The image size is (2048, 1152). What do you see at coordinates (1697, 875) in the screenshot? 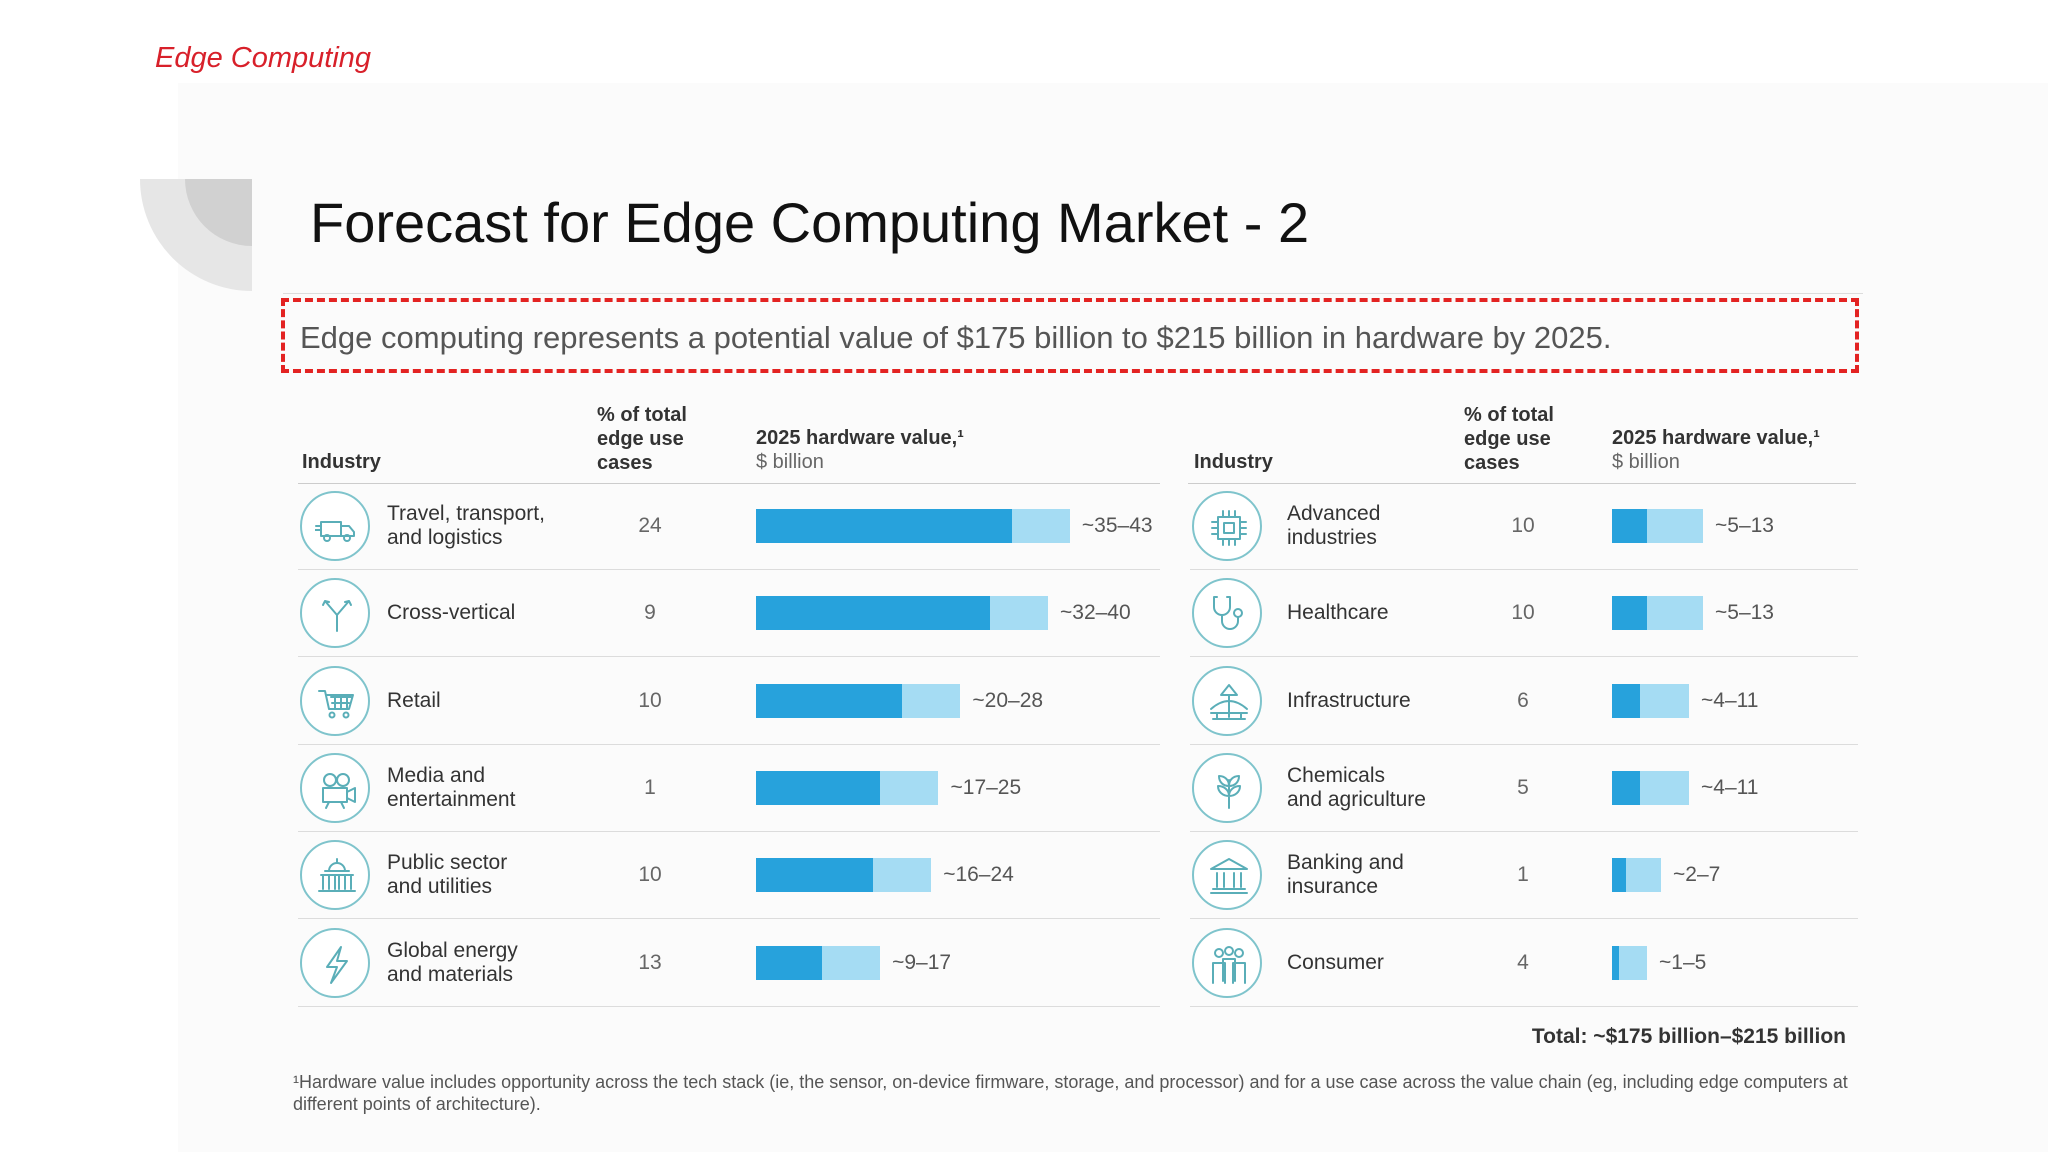
I see `range-label: ~2–7` at bounding box center [1697, 875].